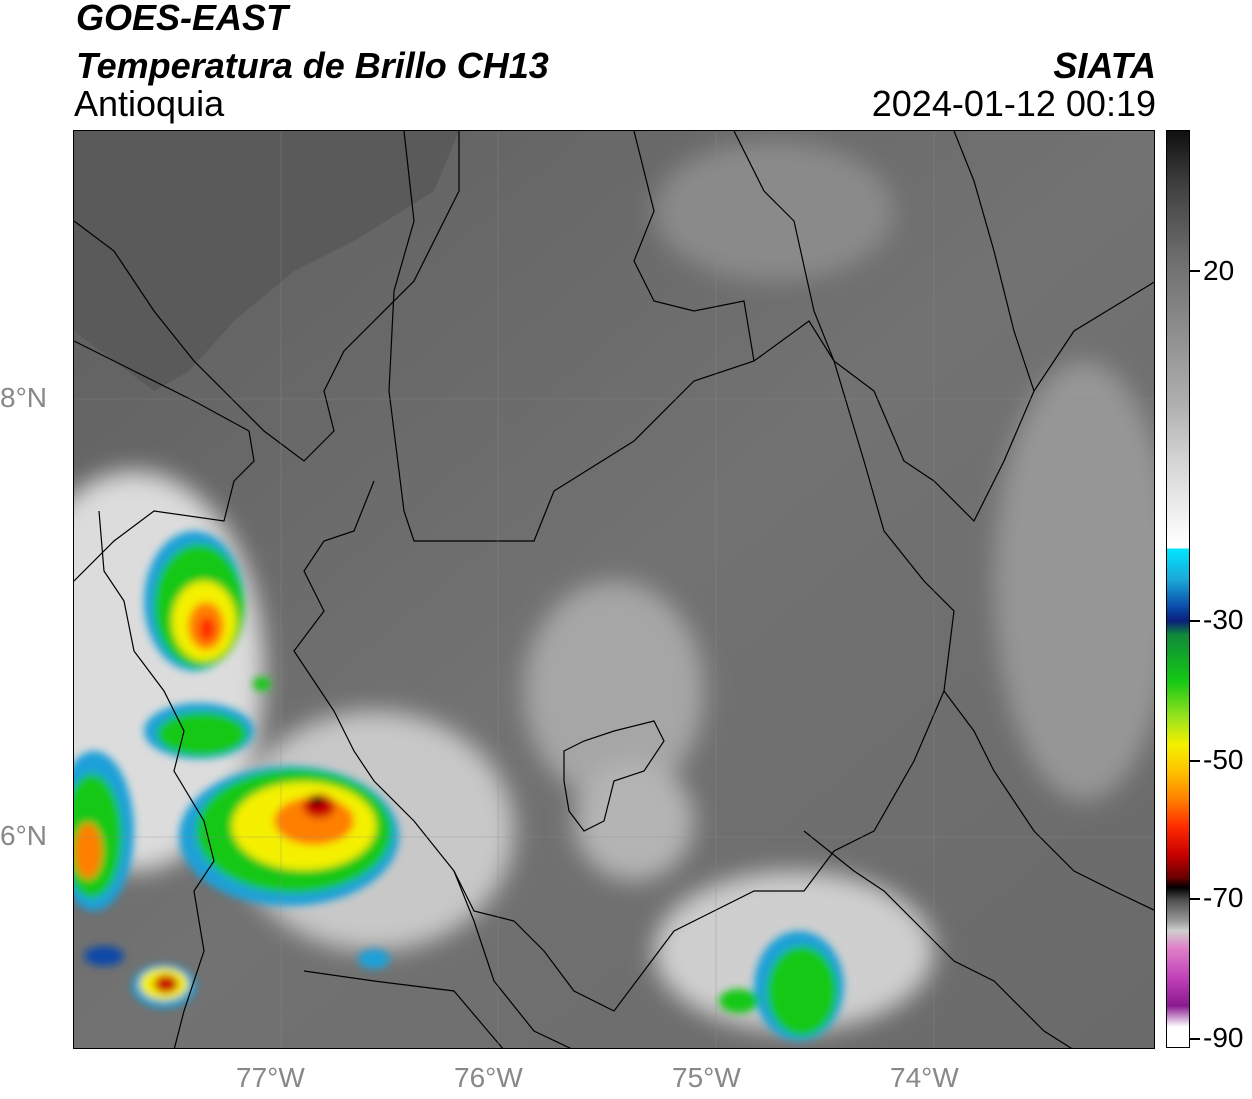 The image size is (1252, 1099). I want to click on region-border-se, so click(937, 939).